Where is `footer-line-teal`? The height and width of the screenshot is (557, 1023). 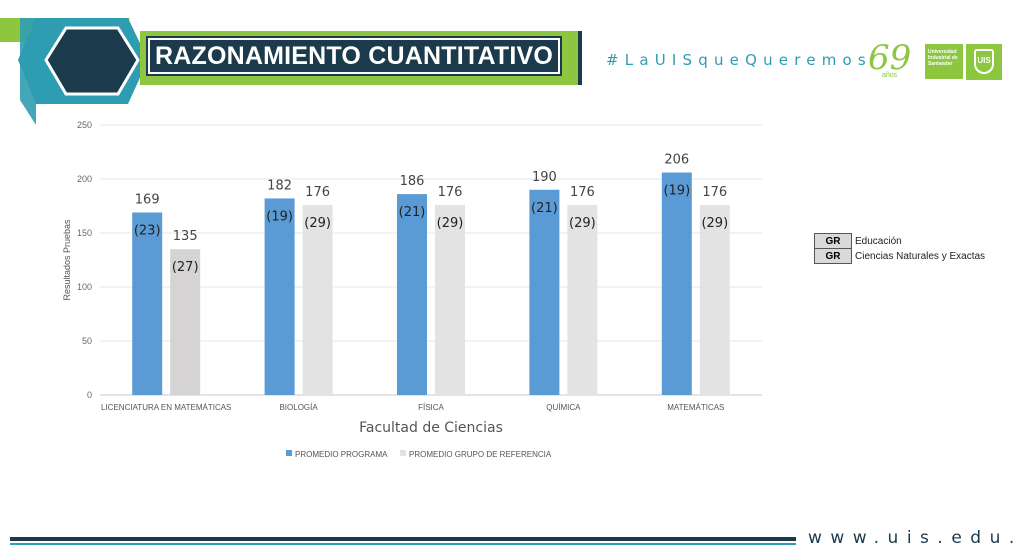
footer-line-teal is located at coordinates (403, 544).